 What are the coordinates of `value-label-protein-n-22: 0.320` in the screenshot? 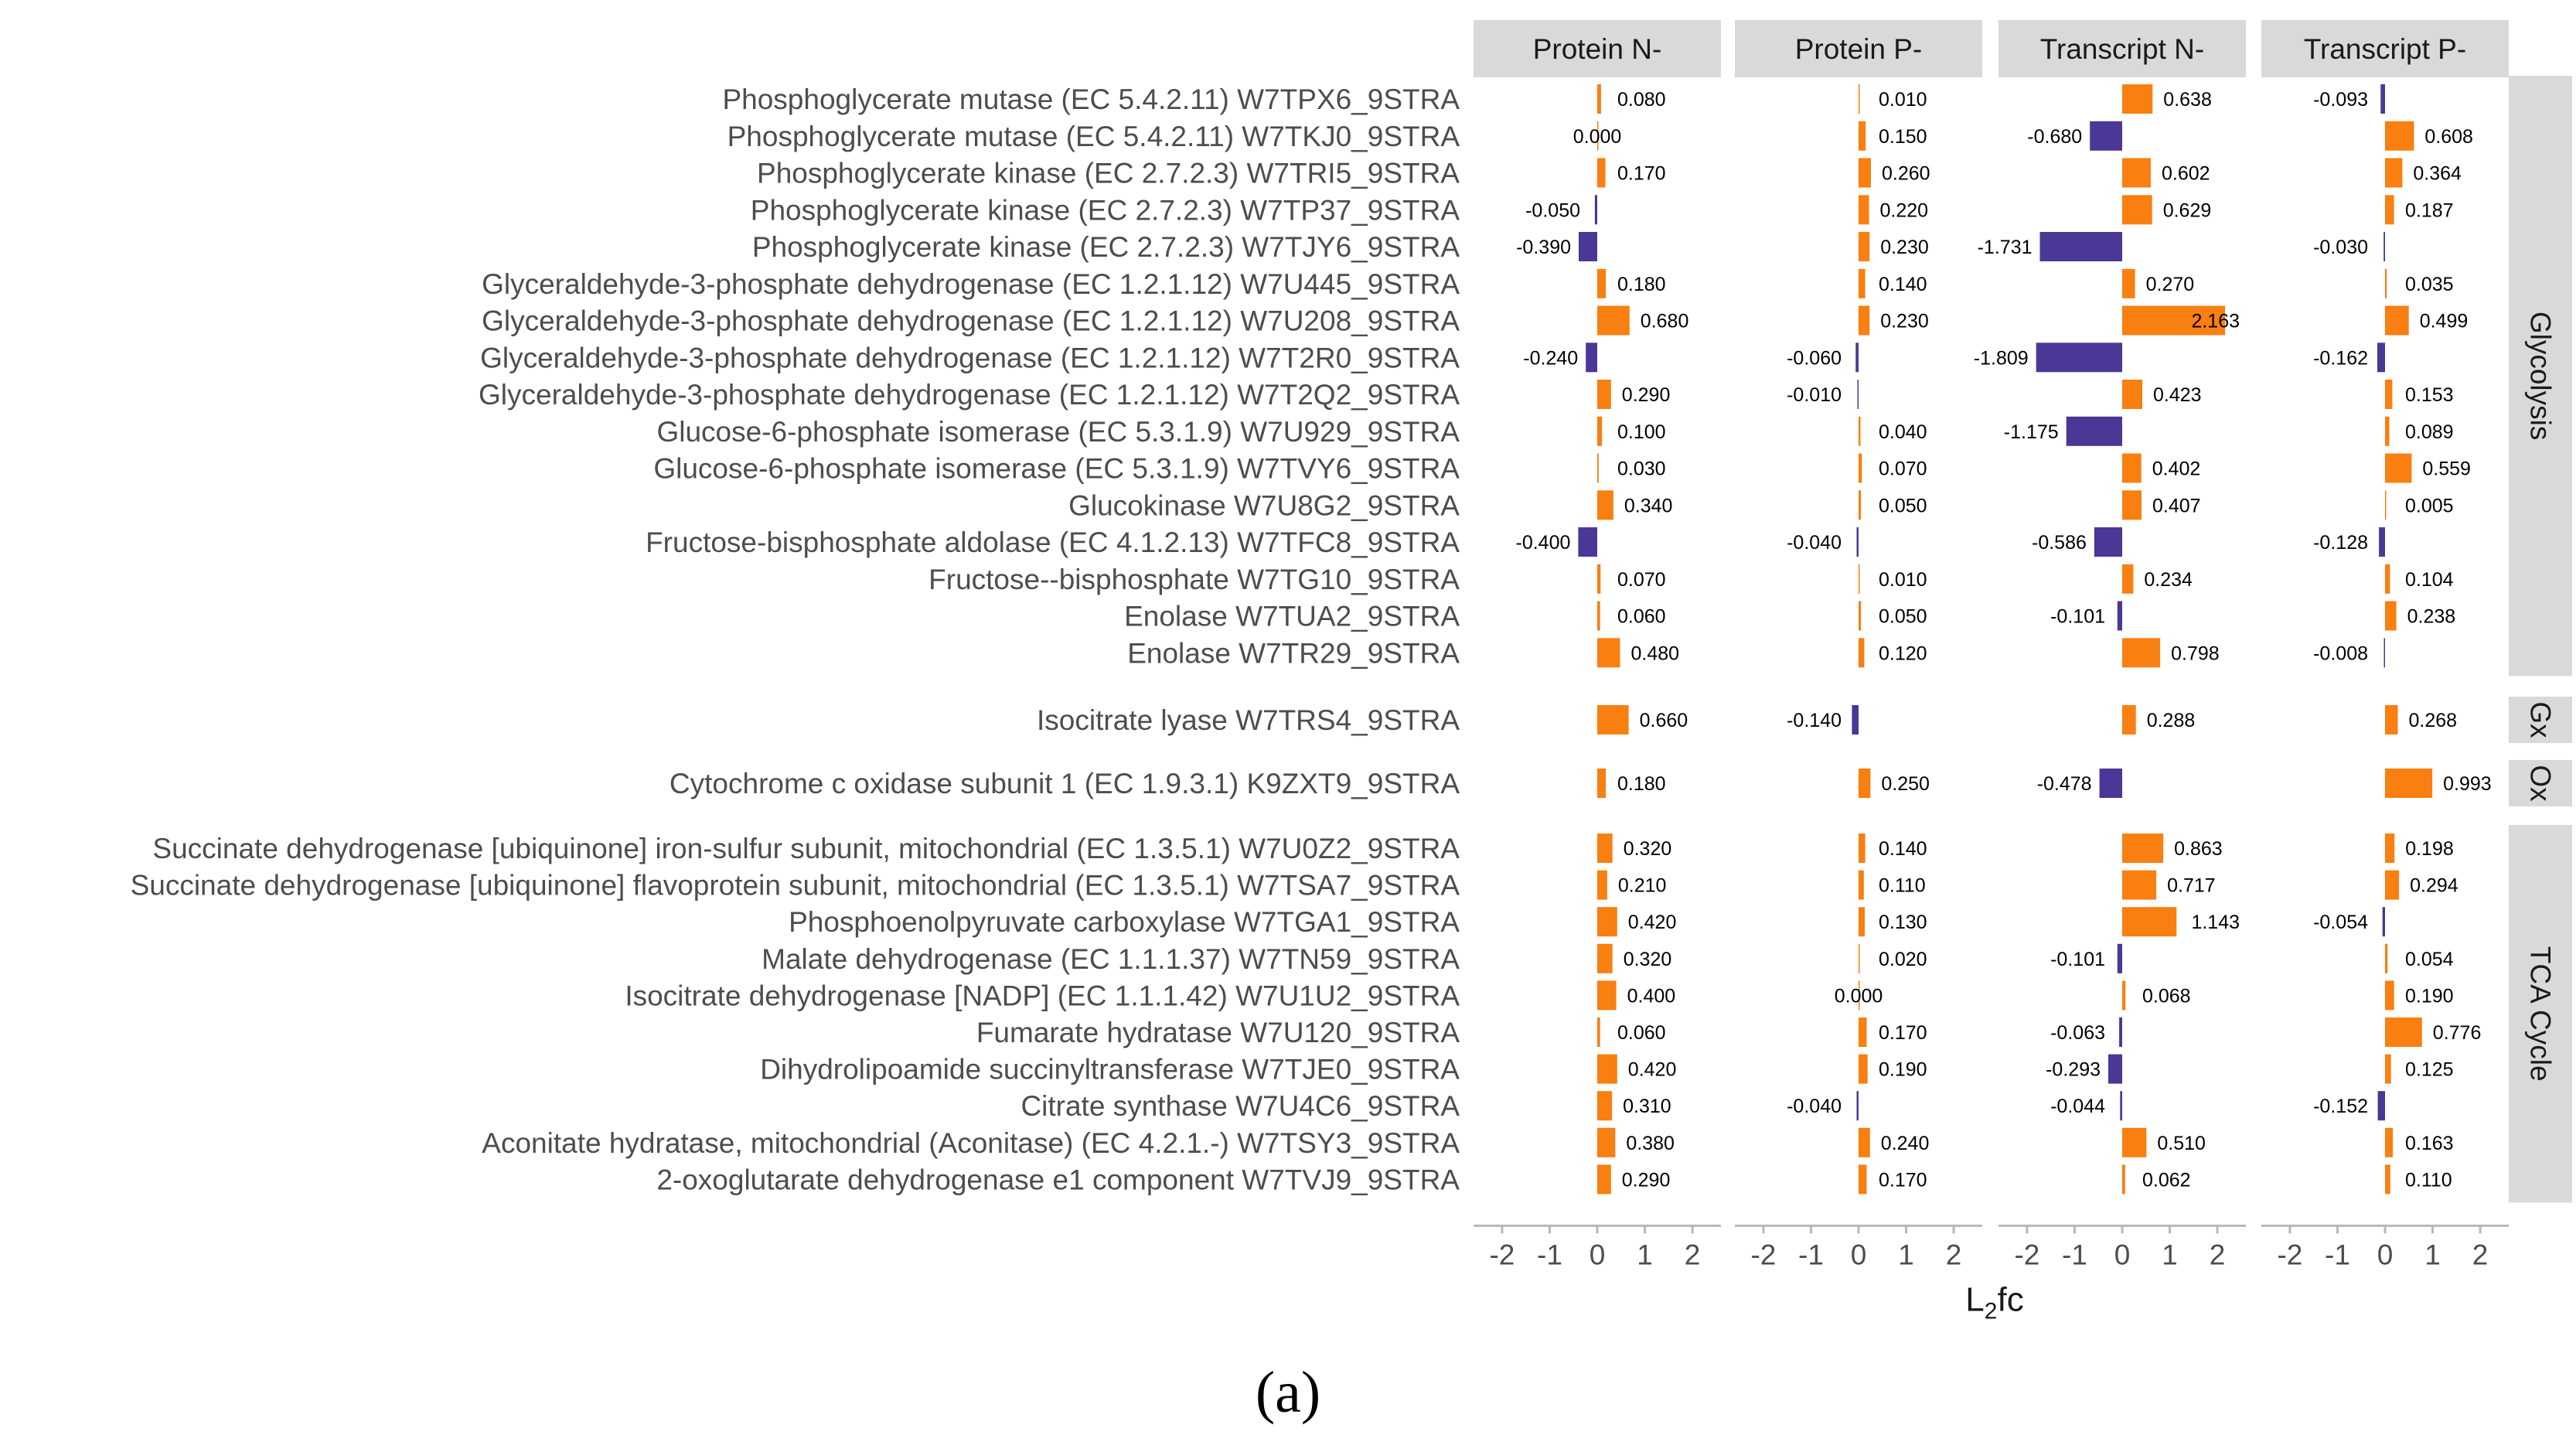 It's located at (1648, 960).